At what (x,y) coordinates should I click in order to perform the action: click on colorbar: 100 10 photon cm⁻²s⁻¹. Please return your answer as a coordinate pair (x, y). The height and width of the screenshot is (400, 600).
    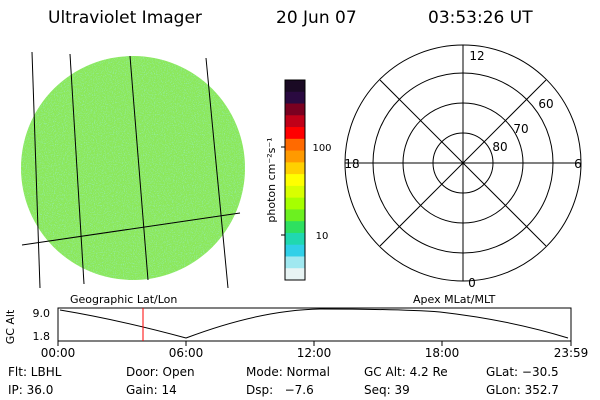
    Looking at the image, I should click on (298, 180).